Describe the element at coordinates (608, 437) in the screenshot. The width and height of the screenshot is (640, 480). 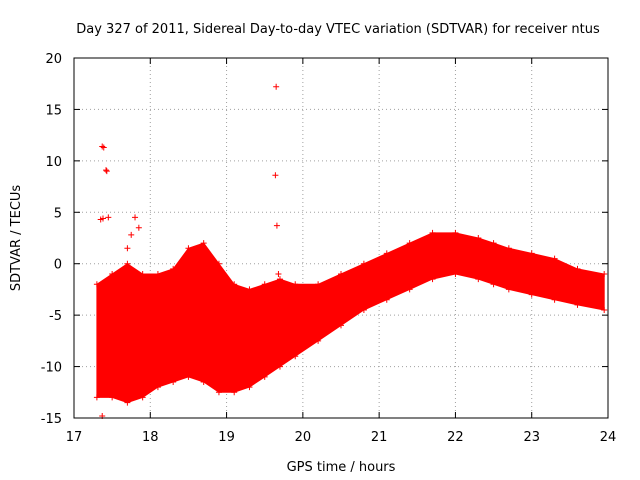
I see `x-tick-label: 24` at that location.